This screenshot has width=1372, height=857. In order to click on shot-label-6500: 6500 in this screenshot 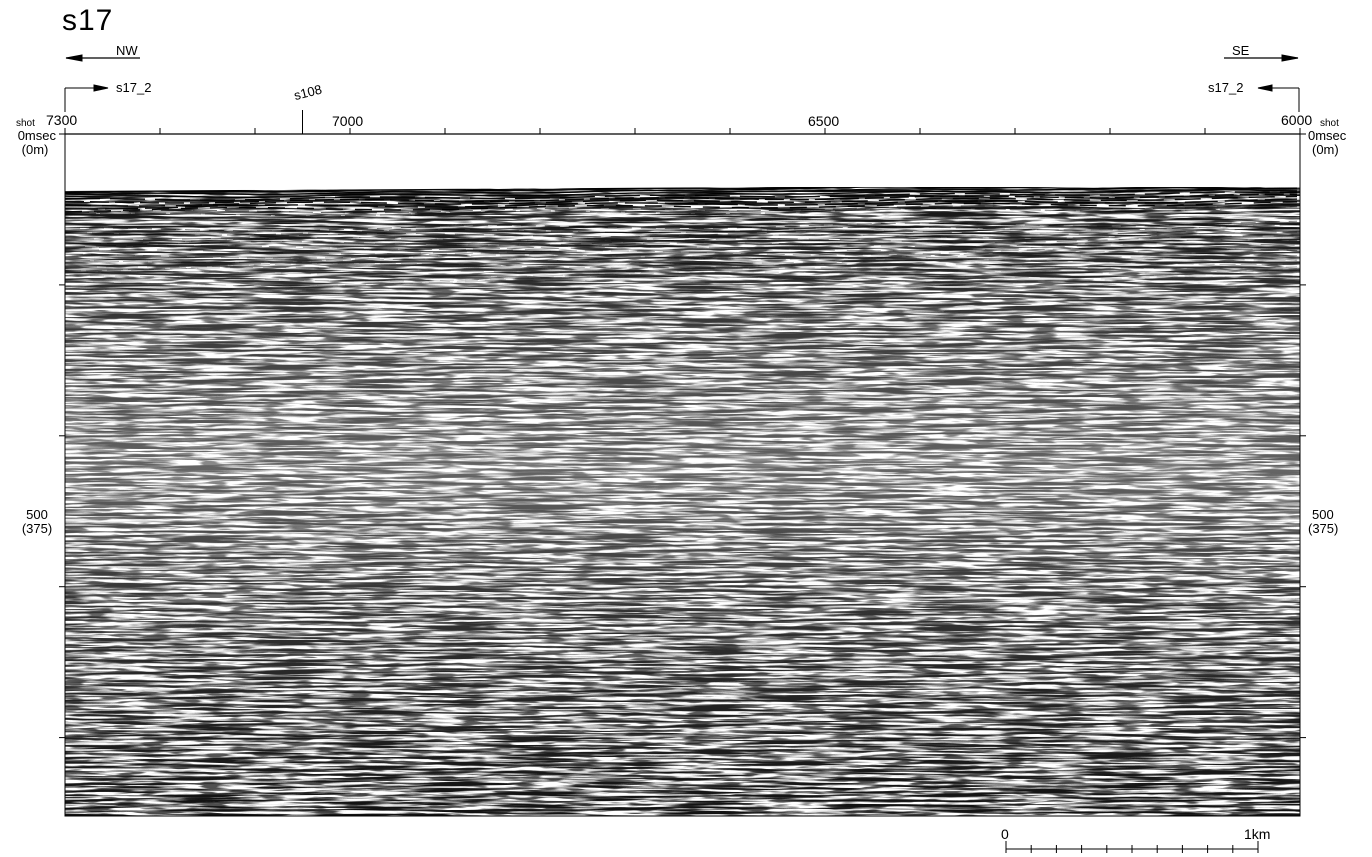, I will do `click(824, 121)`.